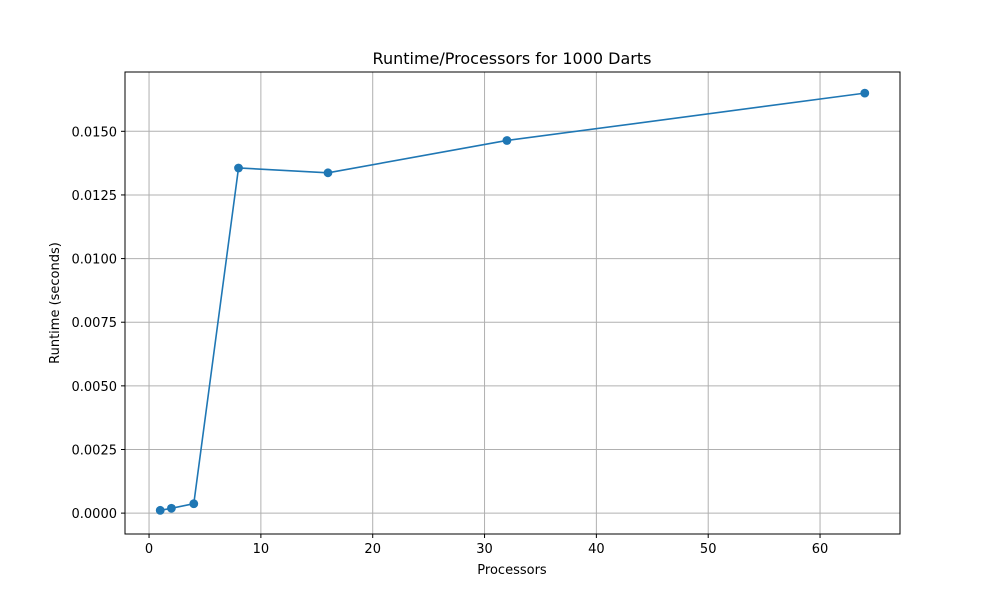 The height and width of the screenshot is (600, 1000). What do you see at coordinates (372, 549) in the screenshot?
I see `x-tick-label: 20` at bounding box center [372, 549].